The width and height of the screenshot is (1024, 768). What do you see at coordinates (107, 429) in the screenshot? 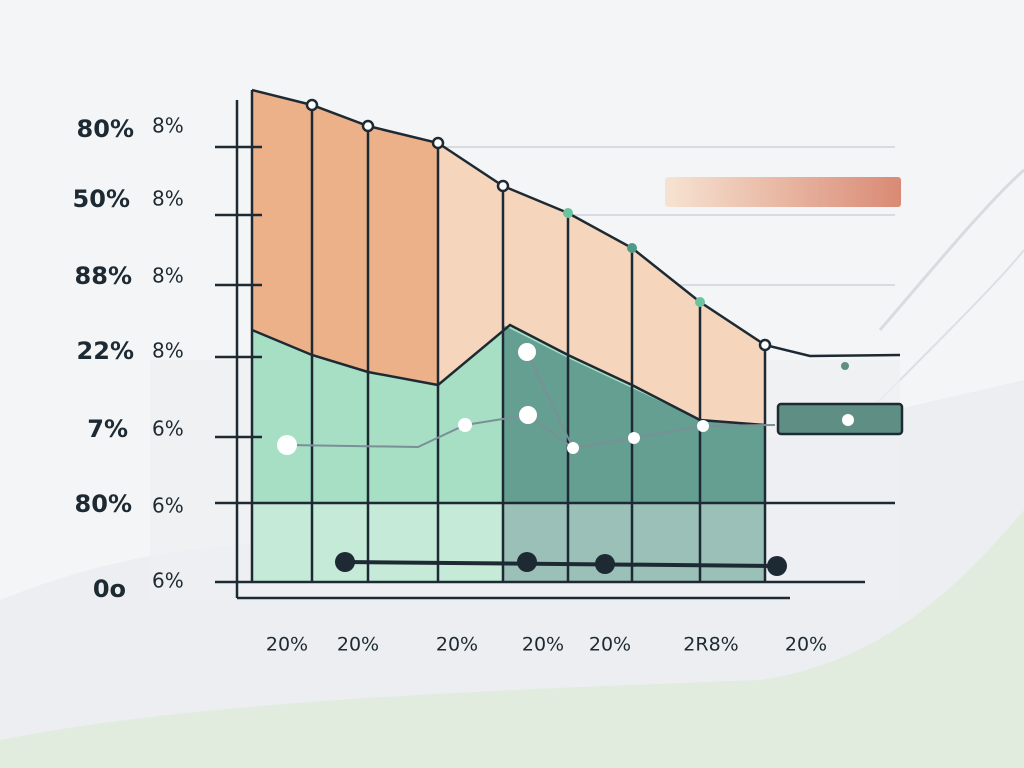
I see `left-label: 7%` at bounding box center [107, 429].